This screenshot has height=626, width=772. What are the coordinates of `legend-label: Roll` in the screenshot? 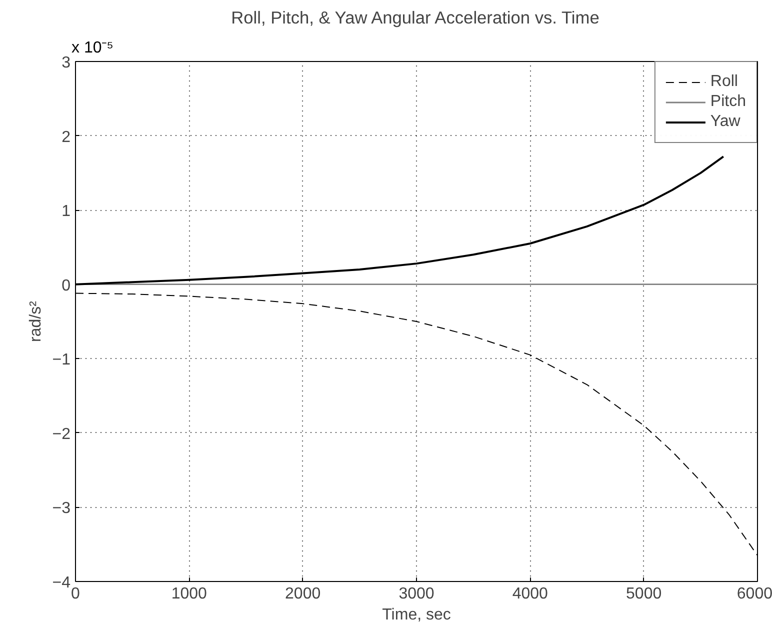 It's located at (724, 82).